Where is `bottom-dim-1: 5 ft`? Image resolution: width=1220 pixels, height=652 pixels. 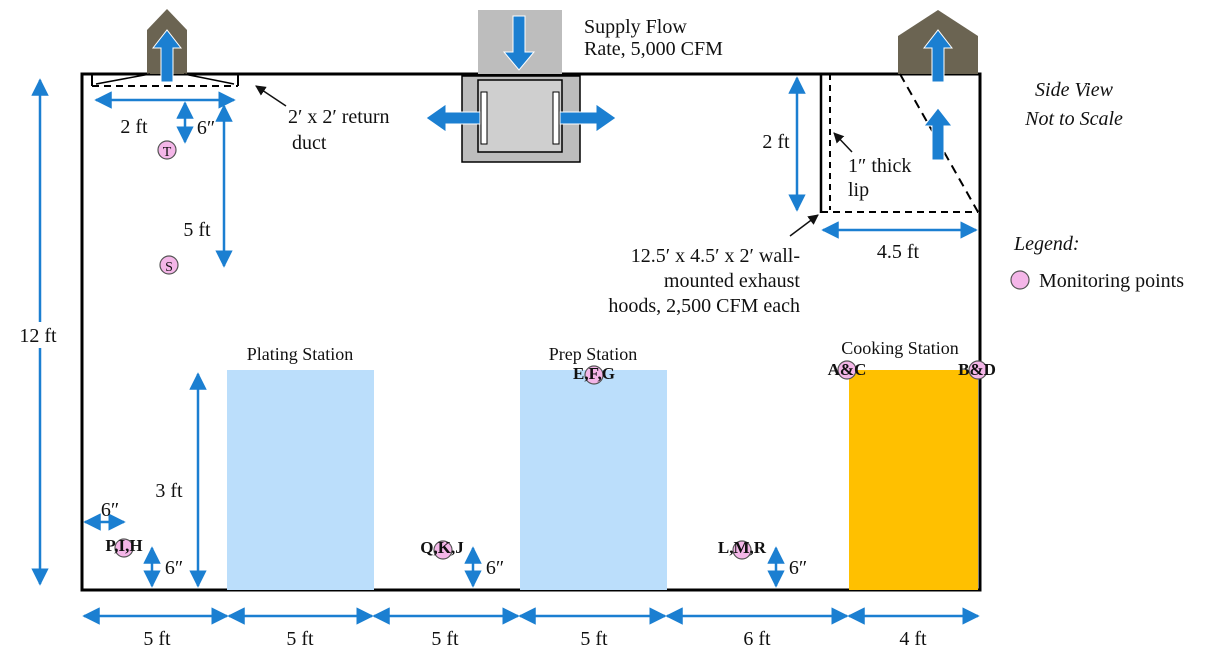 bottom-dim-1: 5 ft is located at coordinates (157, 639).